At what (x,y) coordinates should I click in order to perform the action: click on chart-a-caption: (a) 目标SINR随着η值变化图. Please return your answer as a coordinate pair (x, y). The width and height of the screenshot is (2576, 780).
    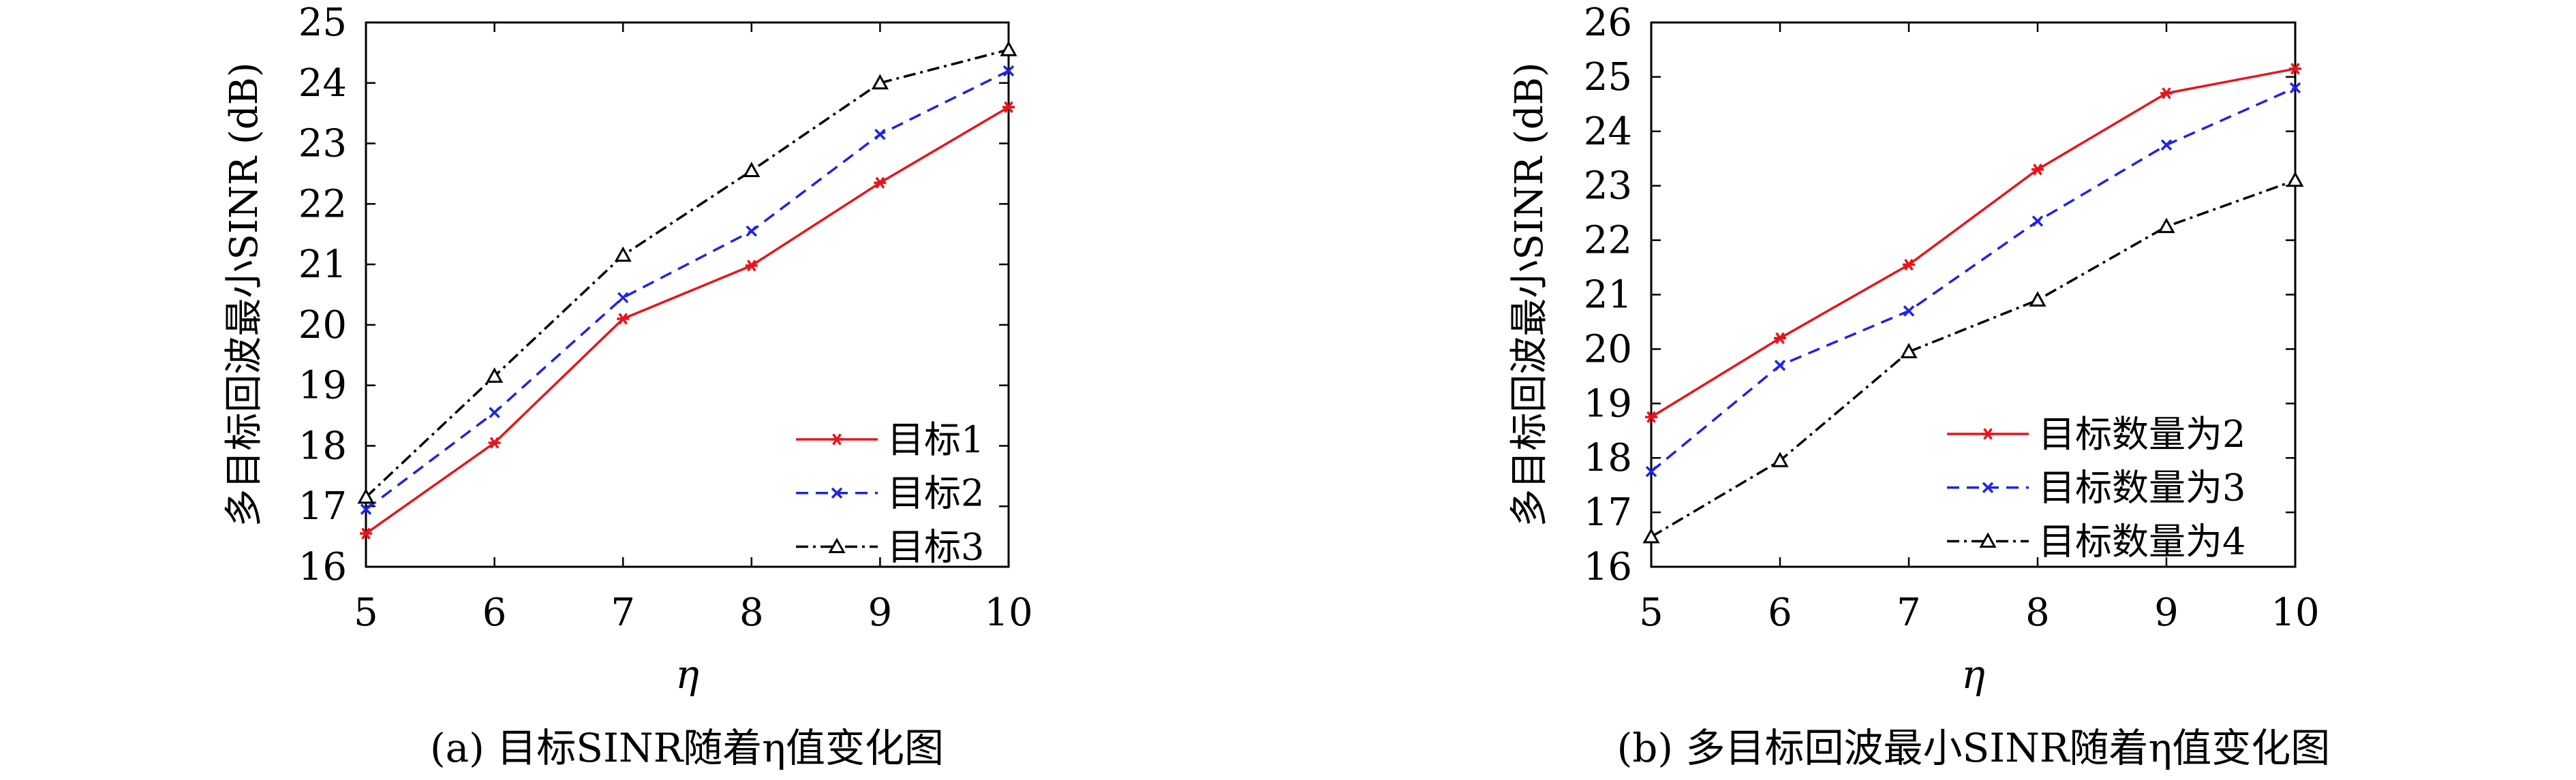
    Looking at the image, I should click on (687, 748).